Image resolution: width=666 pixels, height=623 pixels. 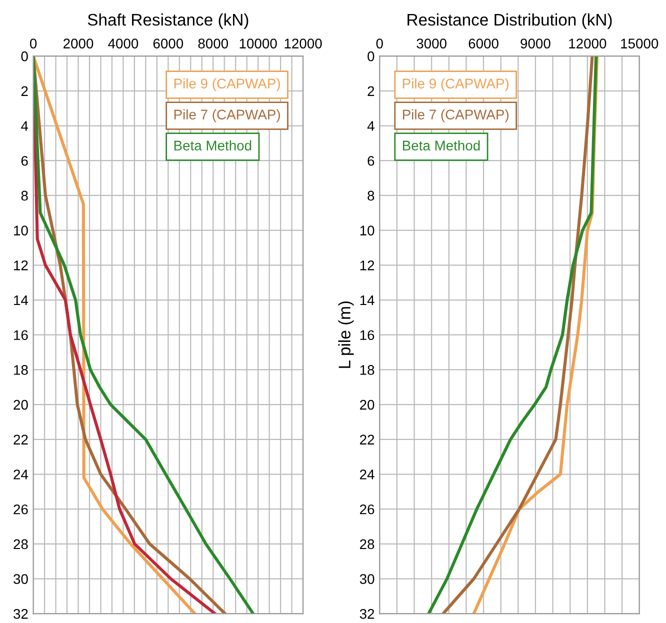 What do you see at coordinates (213, 43) in the screenshot?
I see `x-tick-label: 8000` at bounding box center [213, 43].